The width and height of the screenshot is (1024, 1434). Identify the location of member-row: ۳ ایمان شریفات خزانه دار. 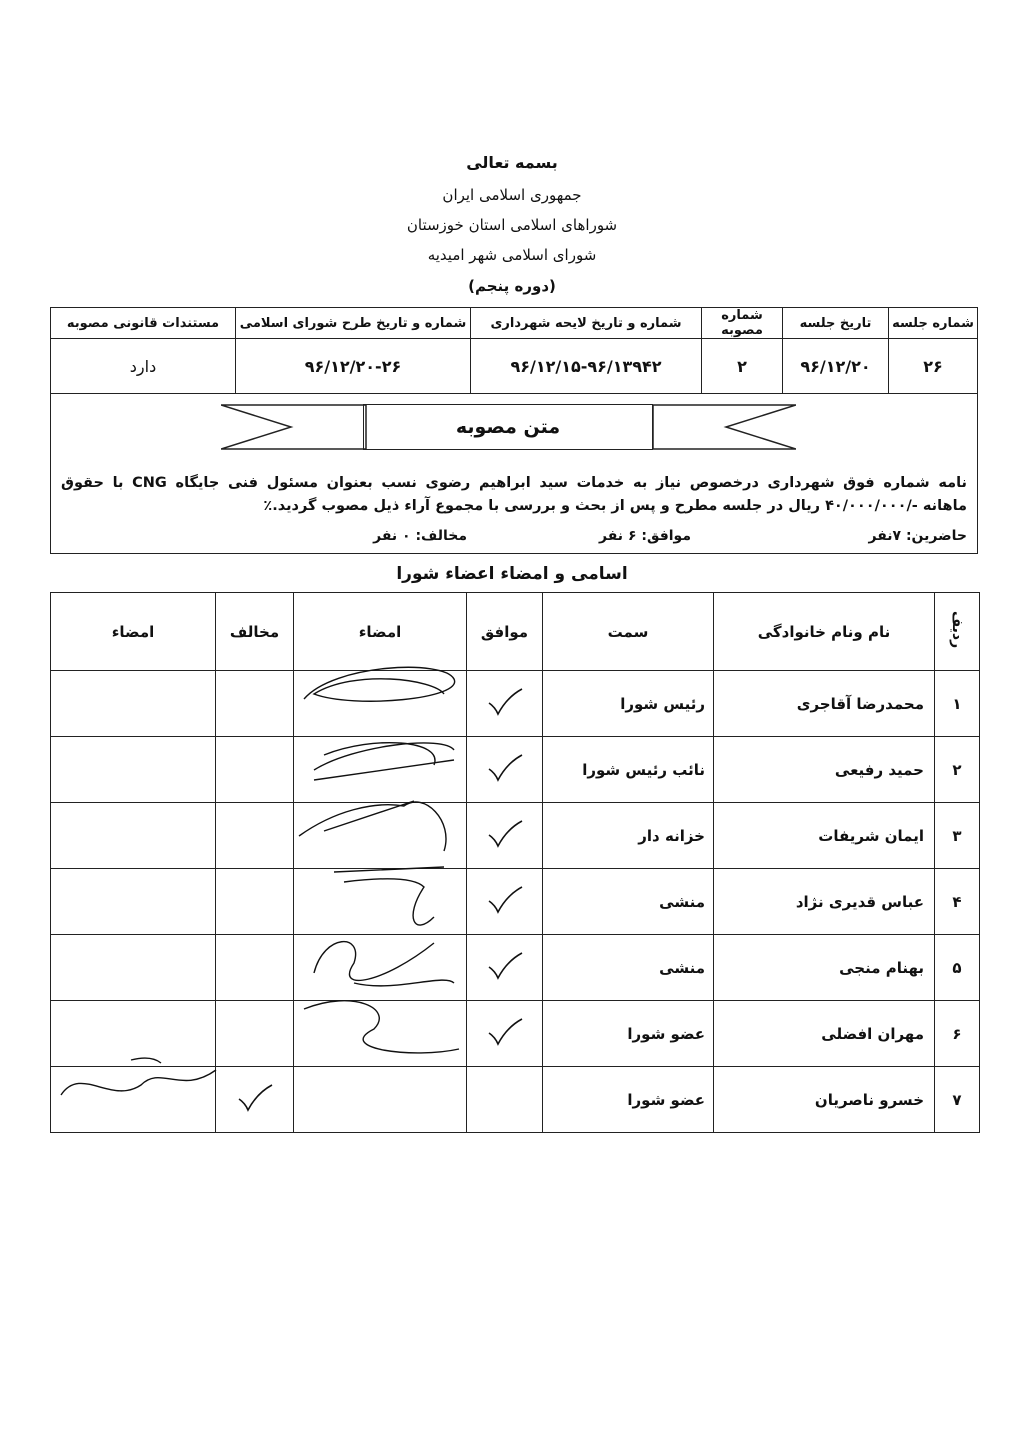
(515, 834).